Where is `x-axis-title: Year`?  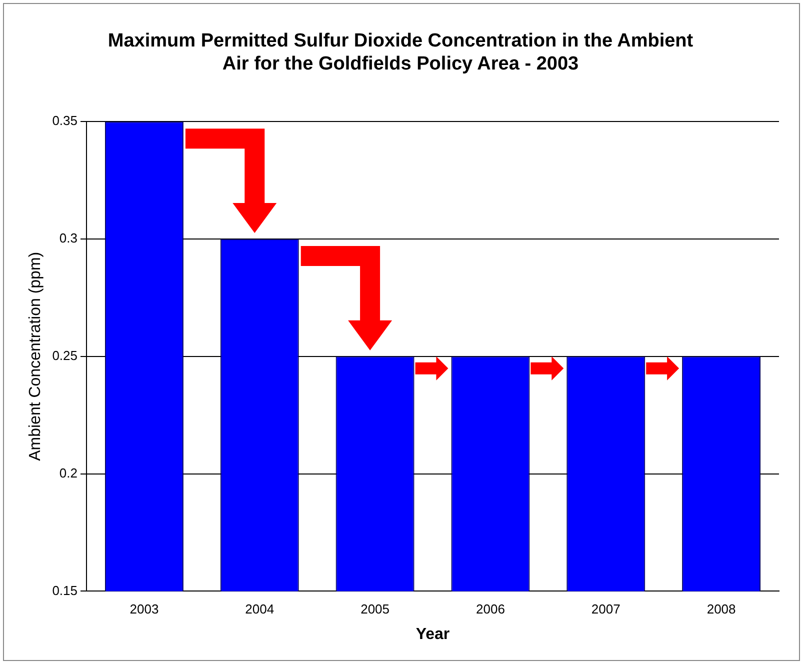 x-axis-title: Year is located at coordinates (433, 634).